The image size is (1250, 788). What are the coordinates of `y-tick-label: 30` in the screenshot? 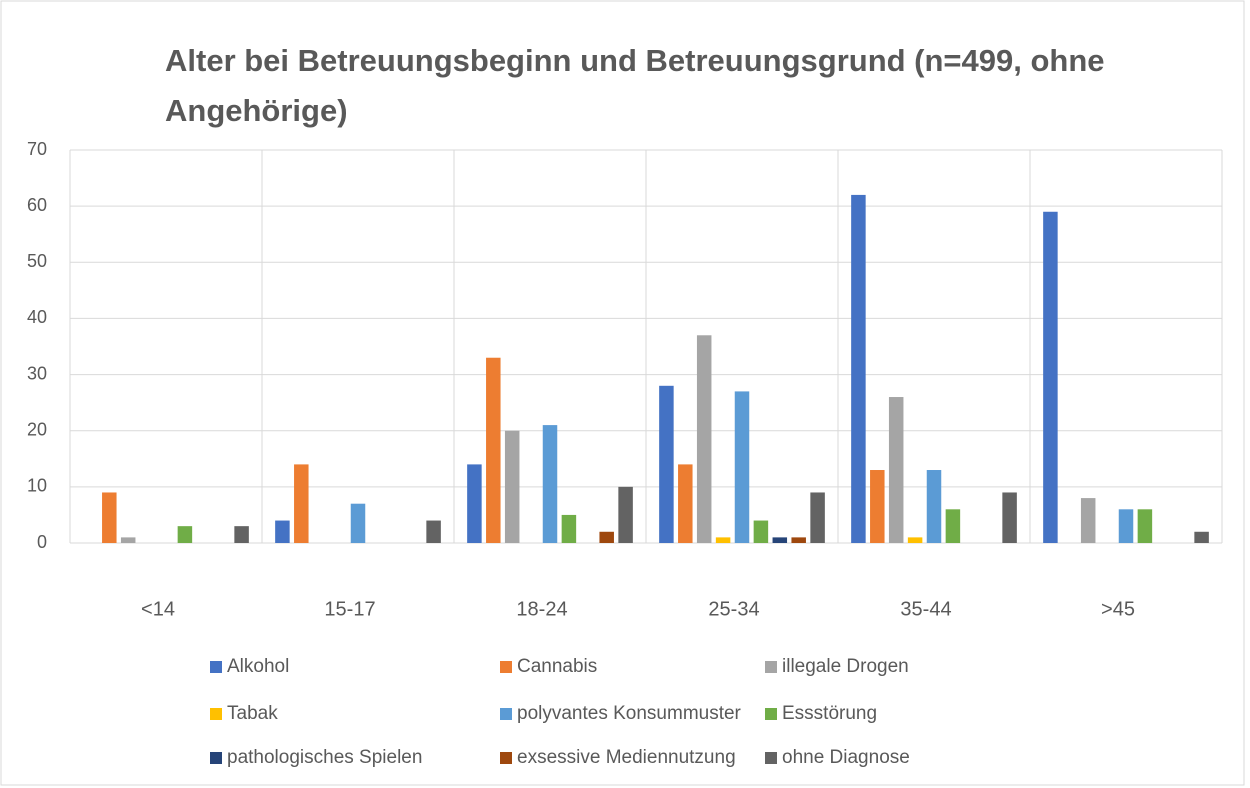 It's located at (37, 373).